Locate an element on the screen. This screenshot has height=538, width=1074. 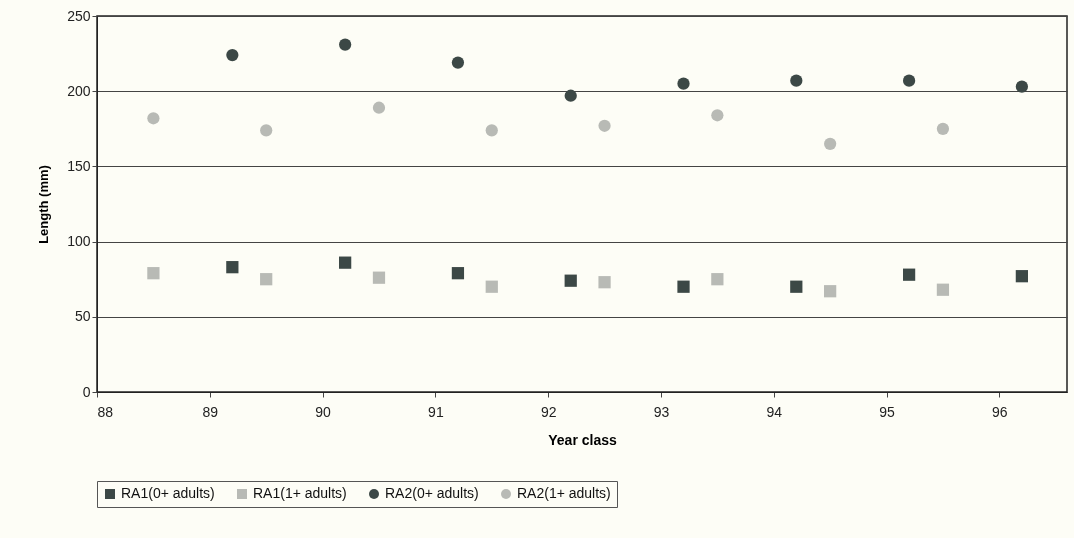
x-tick-label: 92 is located at coordinates (548, 411).